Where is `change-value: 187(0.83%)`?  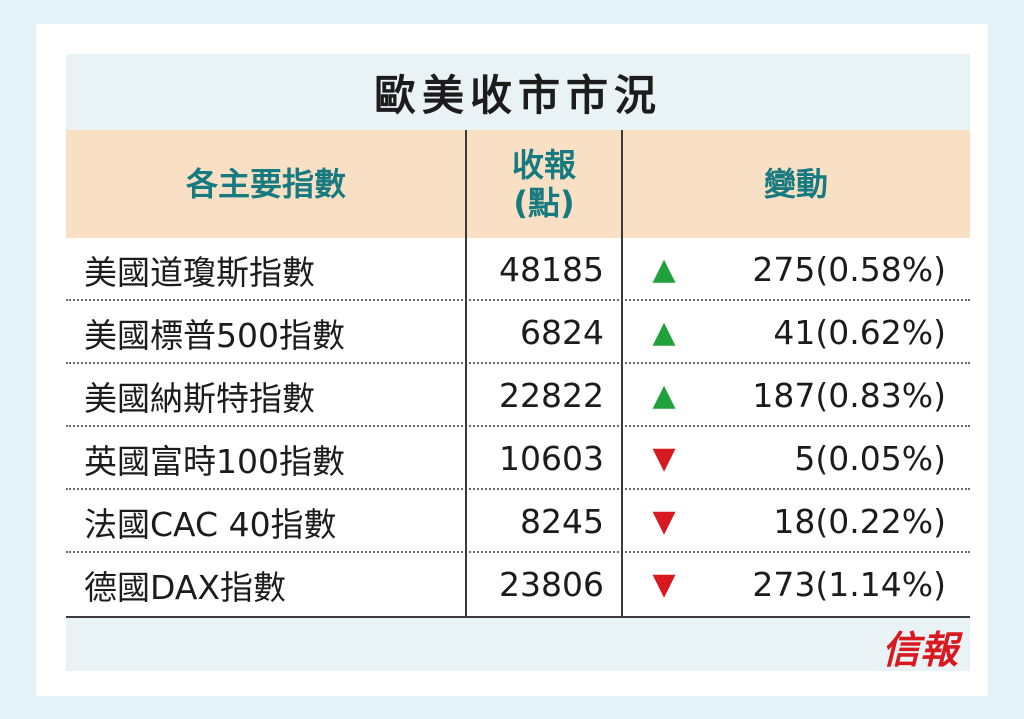 change-value: 187(0.83%) is located at coordinates (849, 395).